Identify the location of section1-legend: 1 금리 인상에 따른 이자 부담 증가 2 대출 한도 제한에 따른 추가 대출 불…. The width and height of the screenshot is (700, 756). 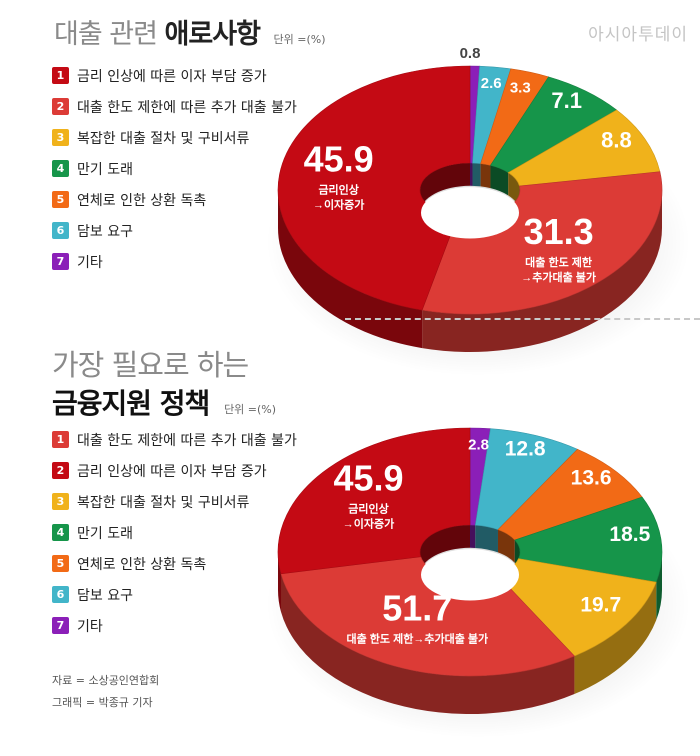
(174, 168).